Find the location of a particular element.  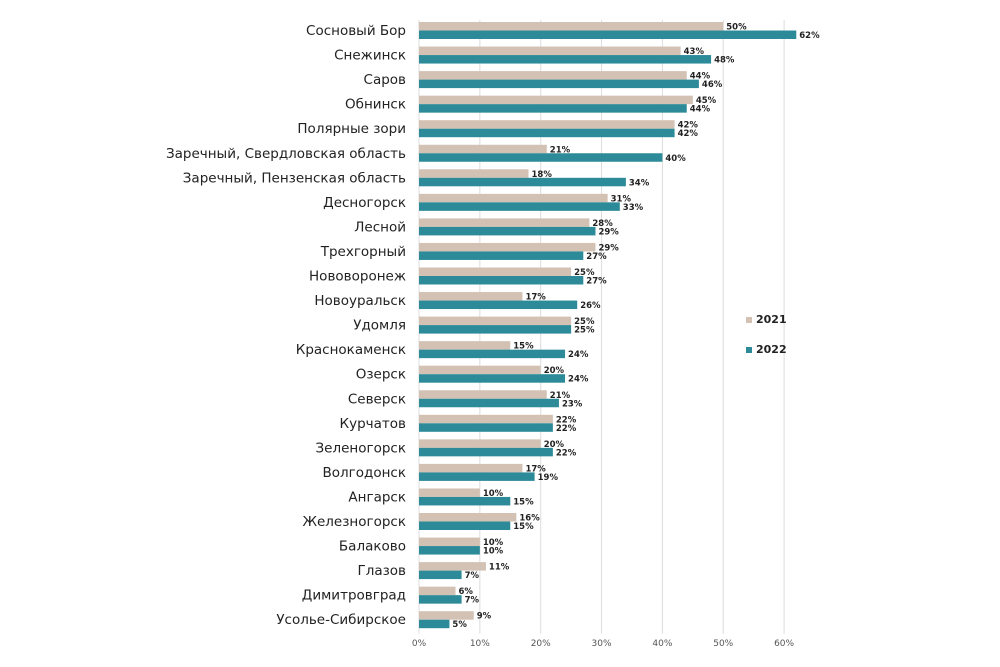

category-label: Балаково is located at coordinates (372, 547).